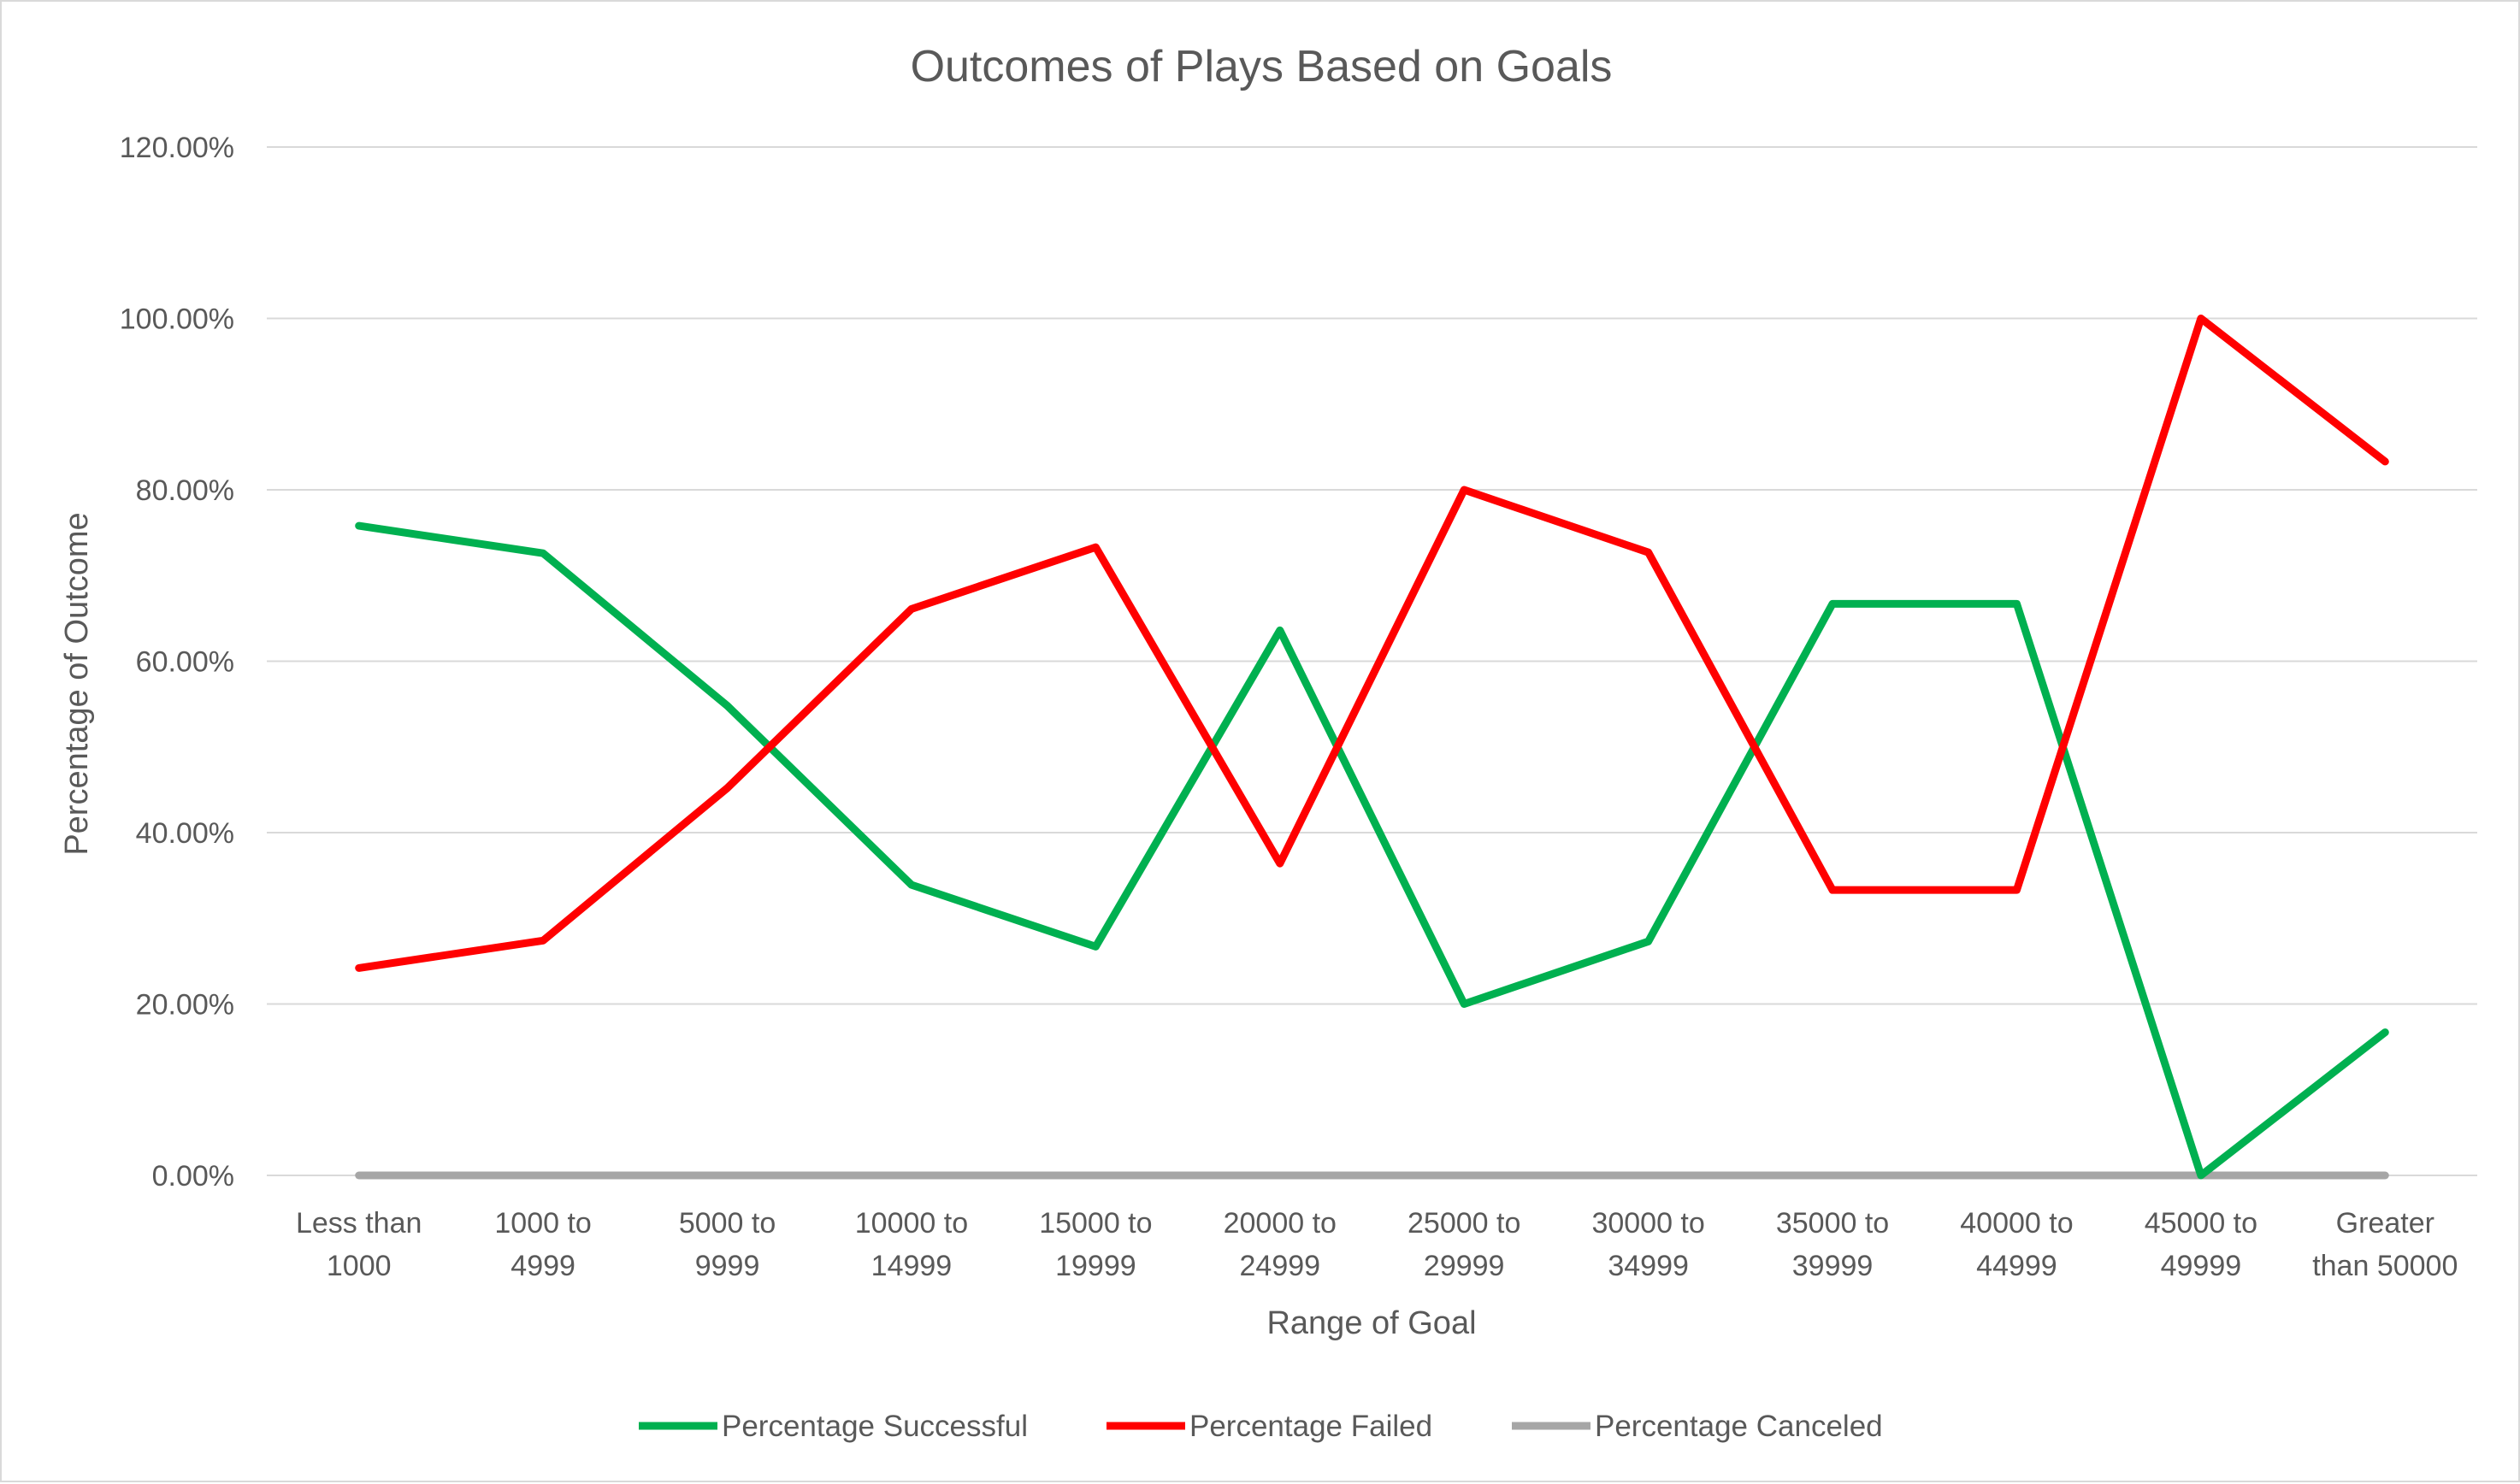 The height and width of the screenshot is (1484, 2520). Describe the element at coordinates (1832, 1244) in the screenshot. I see `x-tick-label: 35000 to 39999` at that location.